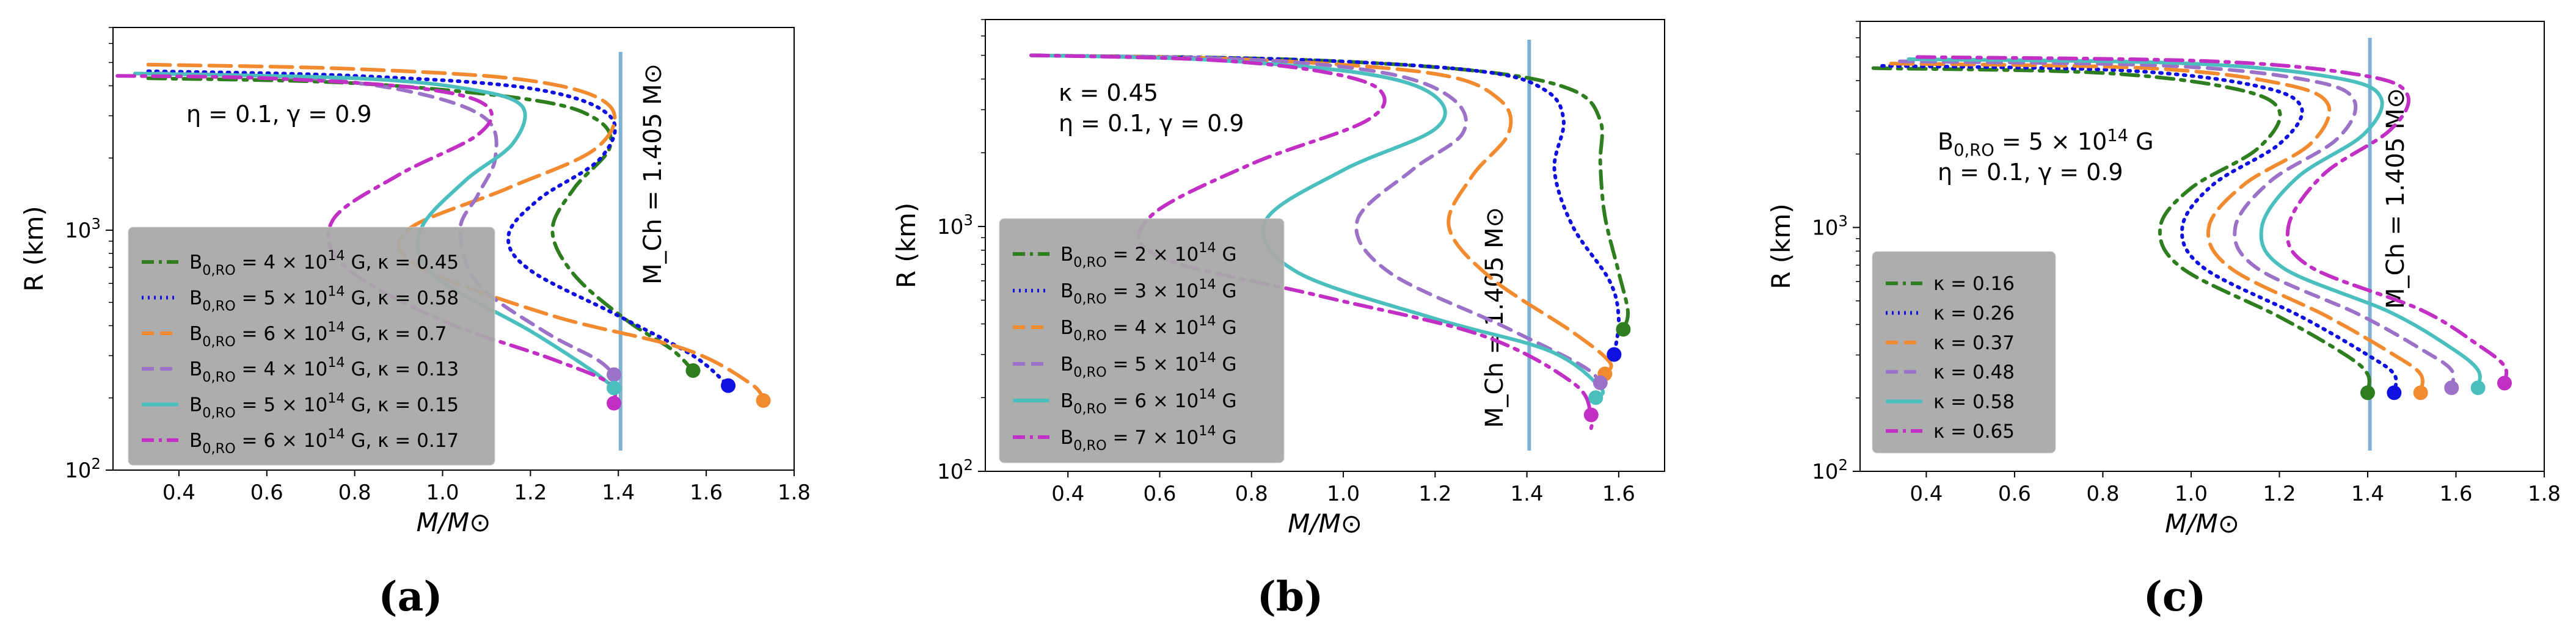  What do you see at coordinates (1974, 402) in the screenshot?
I see `legend-label-4: κ = 0.58` at bounding box center [1974, 402].